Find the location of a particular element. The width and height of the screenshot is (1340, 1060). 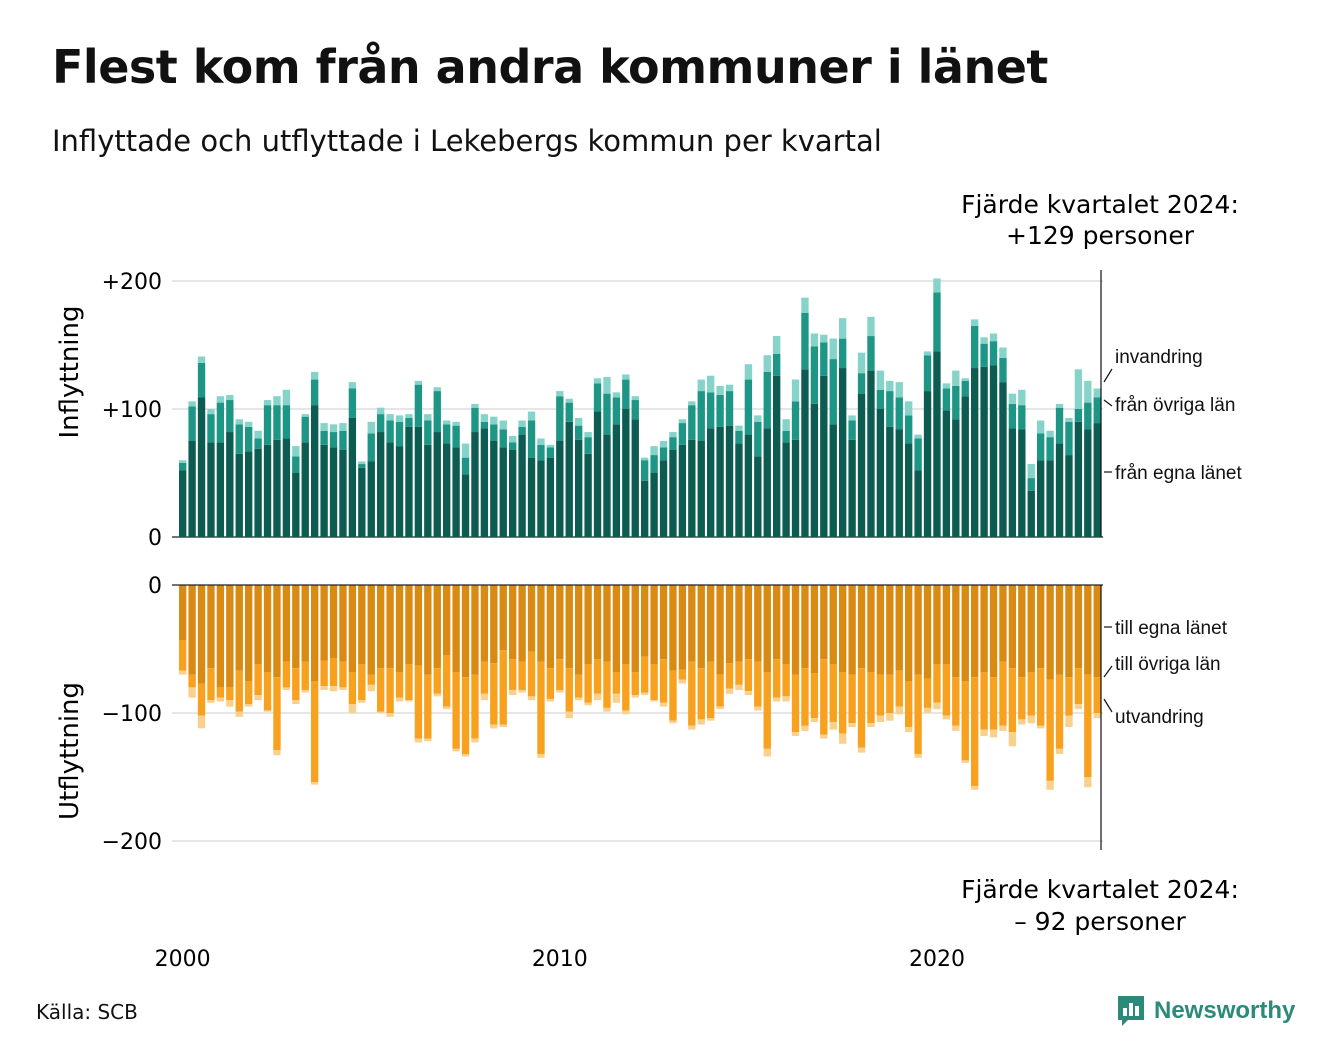

bottom-y-tick-label: −100 is located at coordinates (132, 714).